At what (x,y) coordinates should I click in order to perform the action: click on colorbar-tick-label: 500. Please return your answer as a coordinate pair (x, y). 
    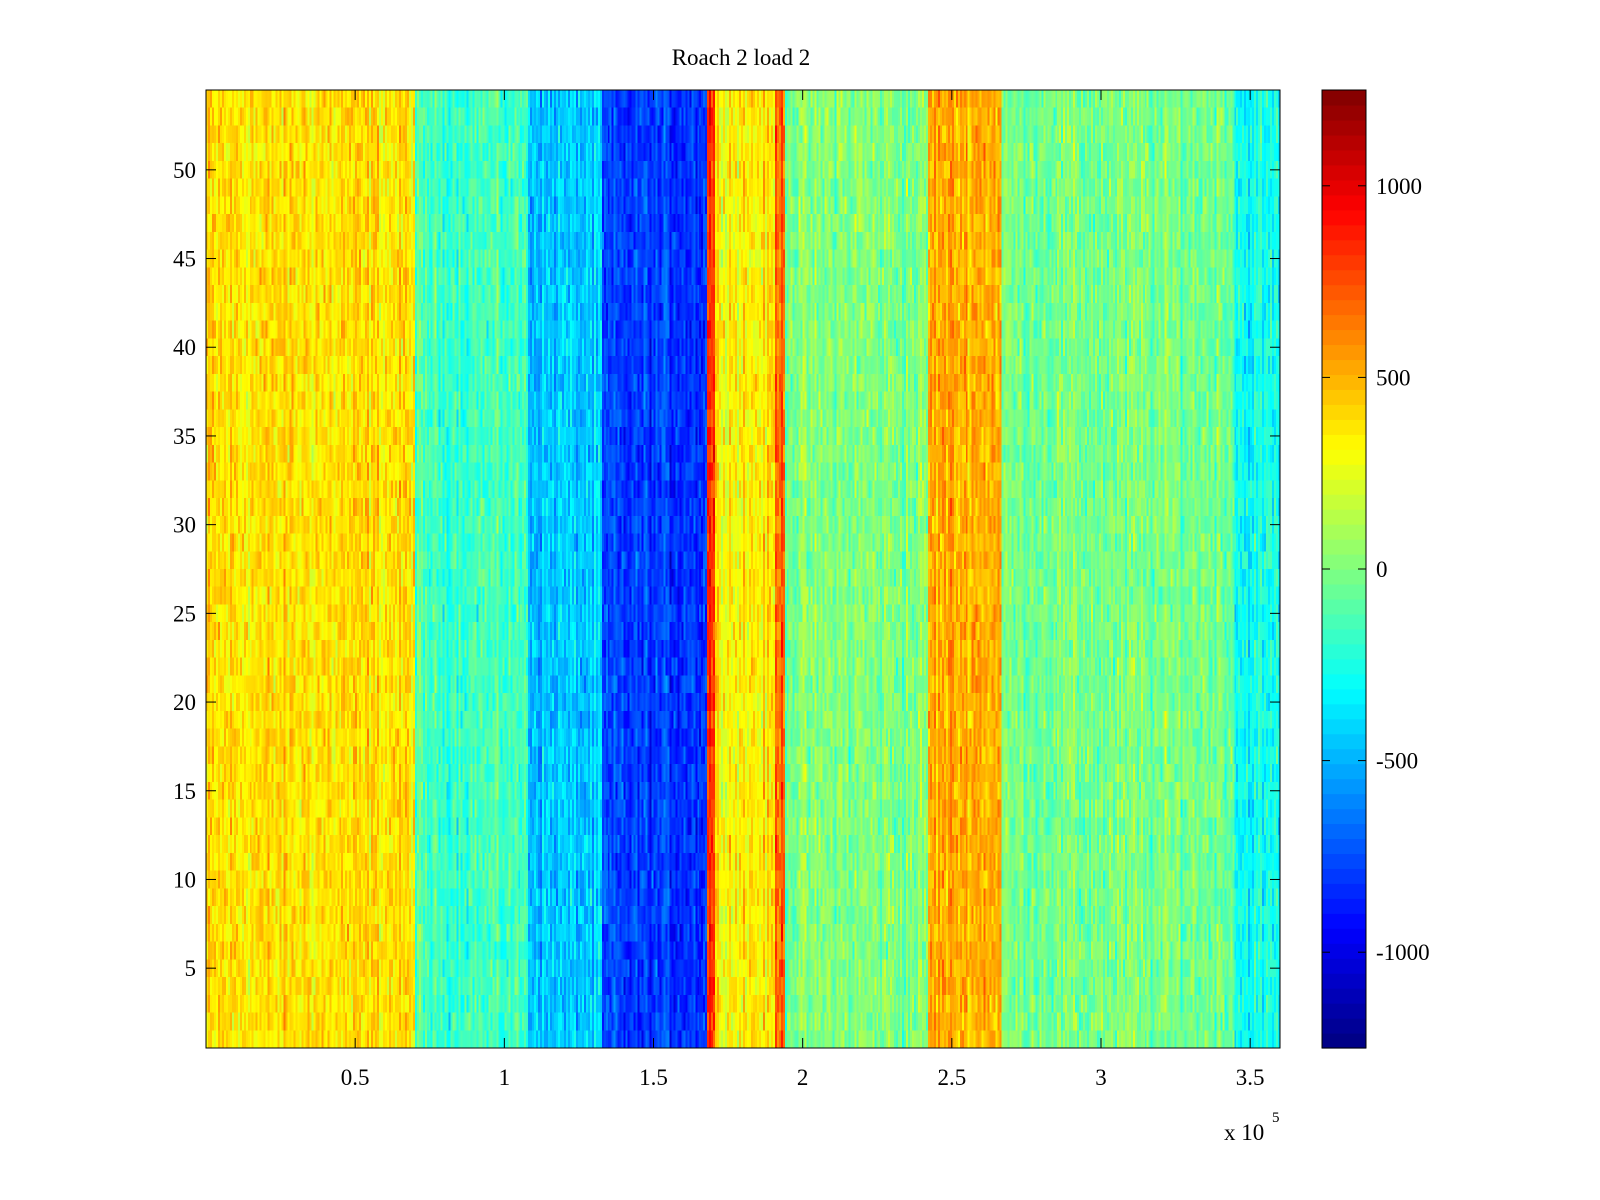
    Looking at the image, I should click on (1393, 377).